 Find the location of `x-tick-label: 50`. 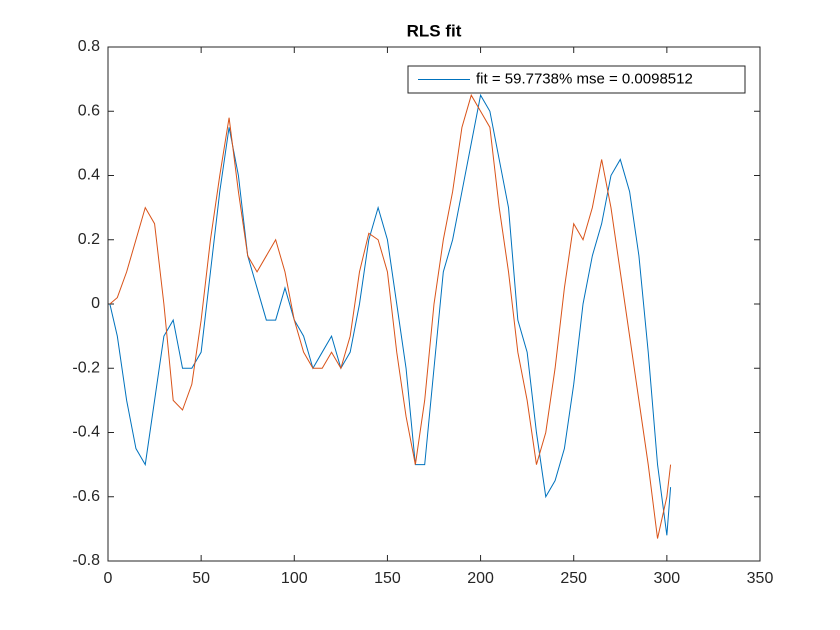

x-tick-label: 50 is located at coordinates (201, 578).